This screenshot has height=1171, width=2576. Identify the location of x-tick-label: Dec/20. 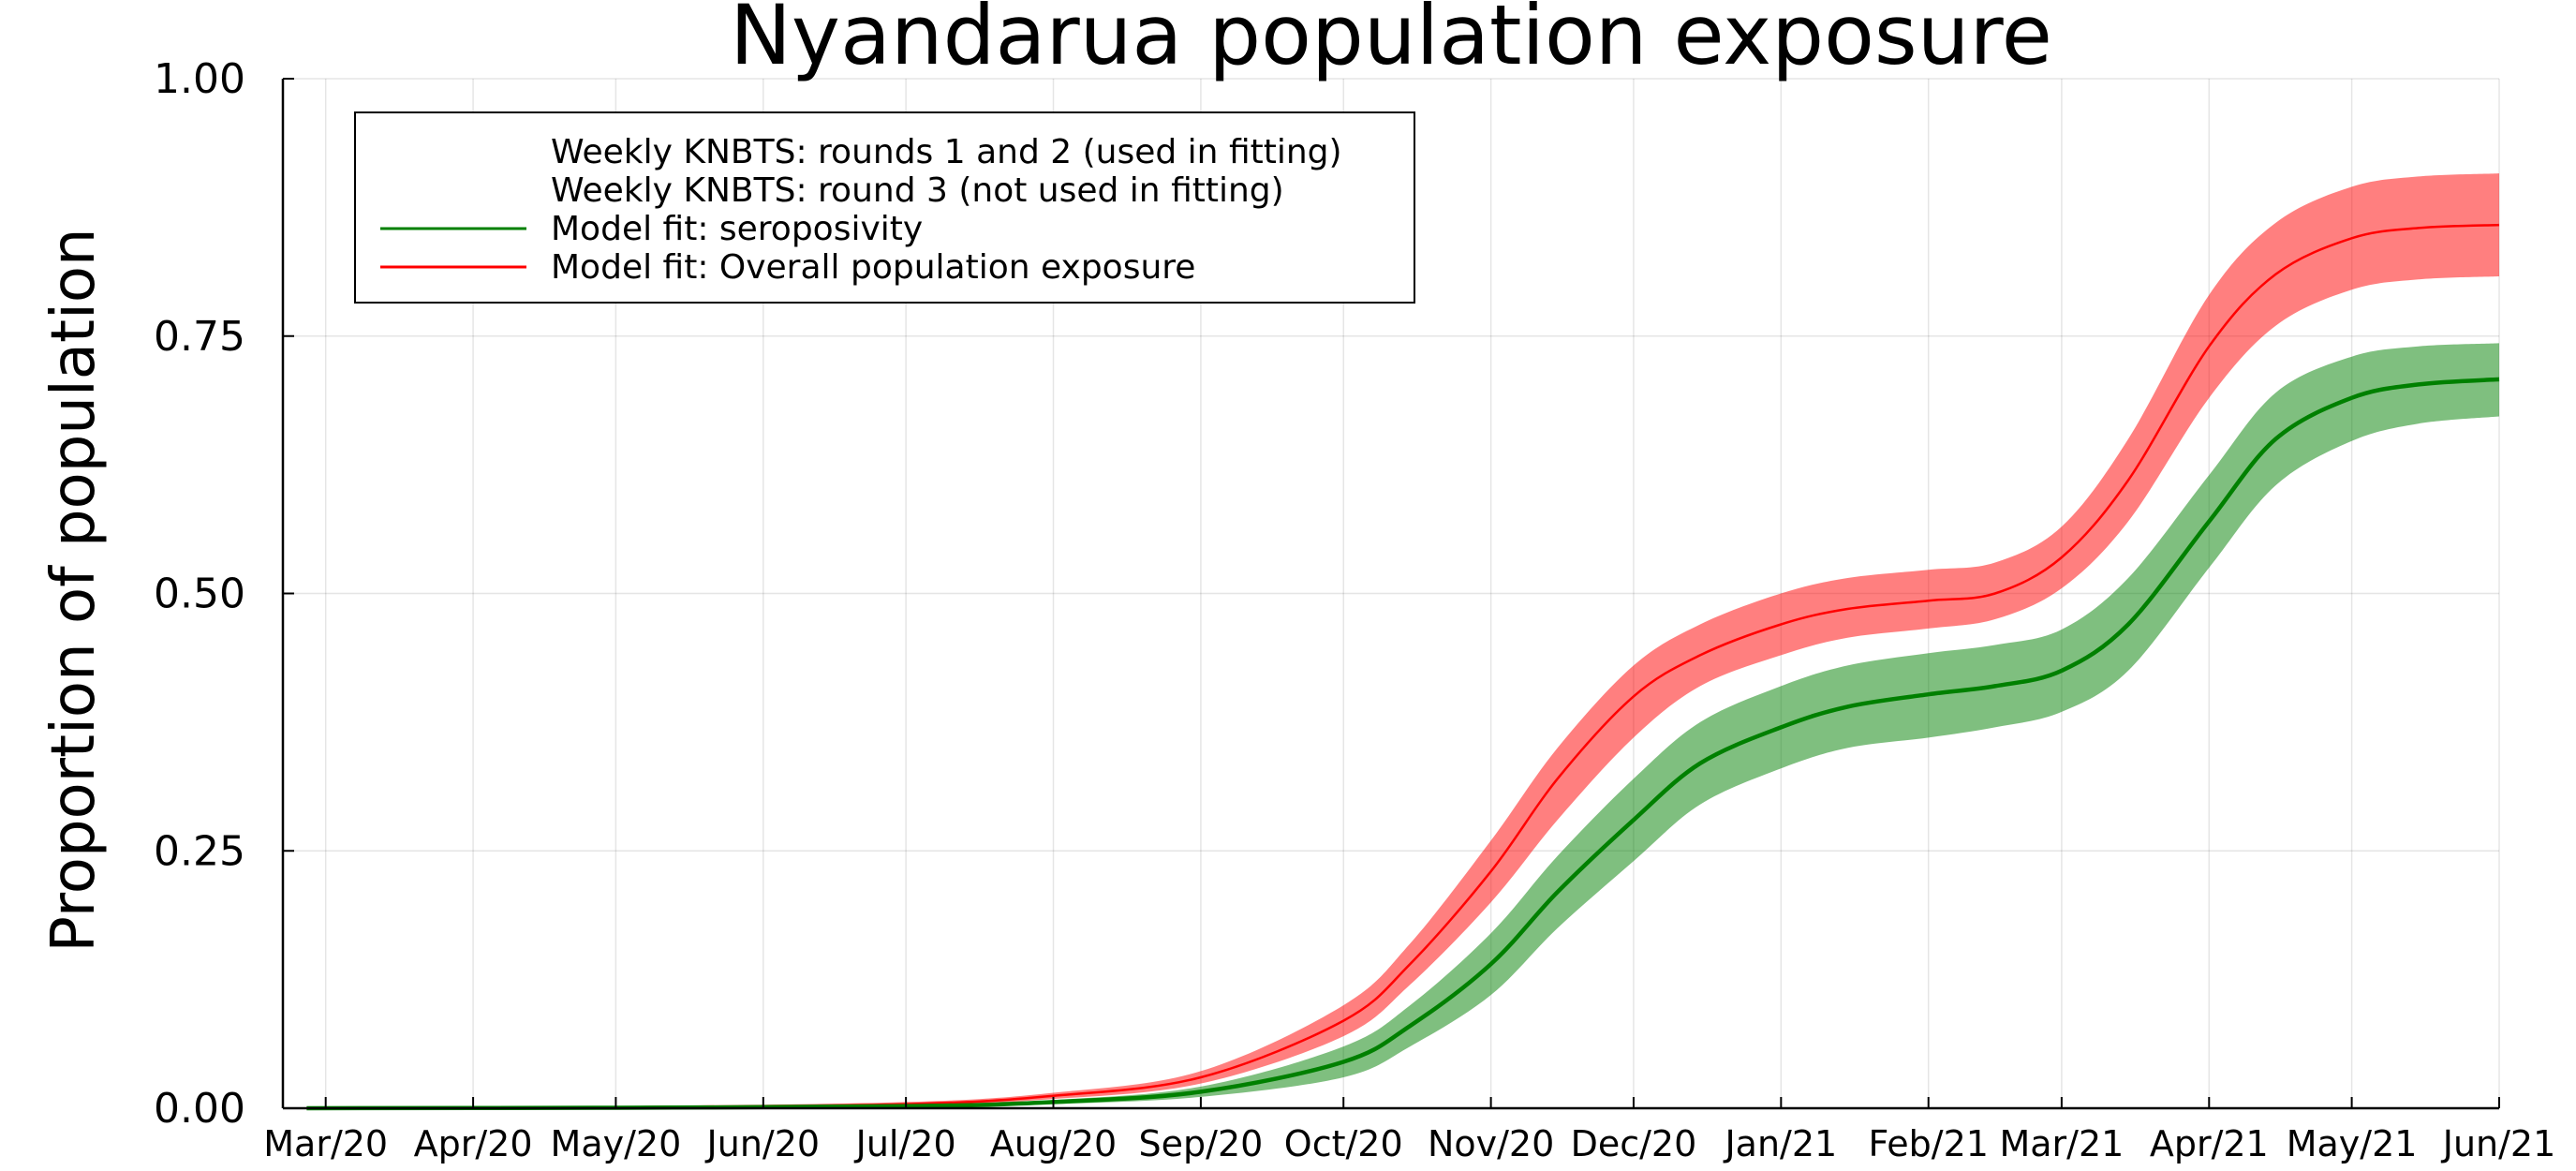
(1634, 1143).